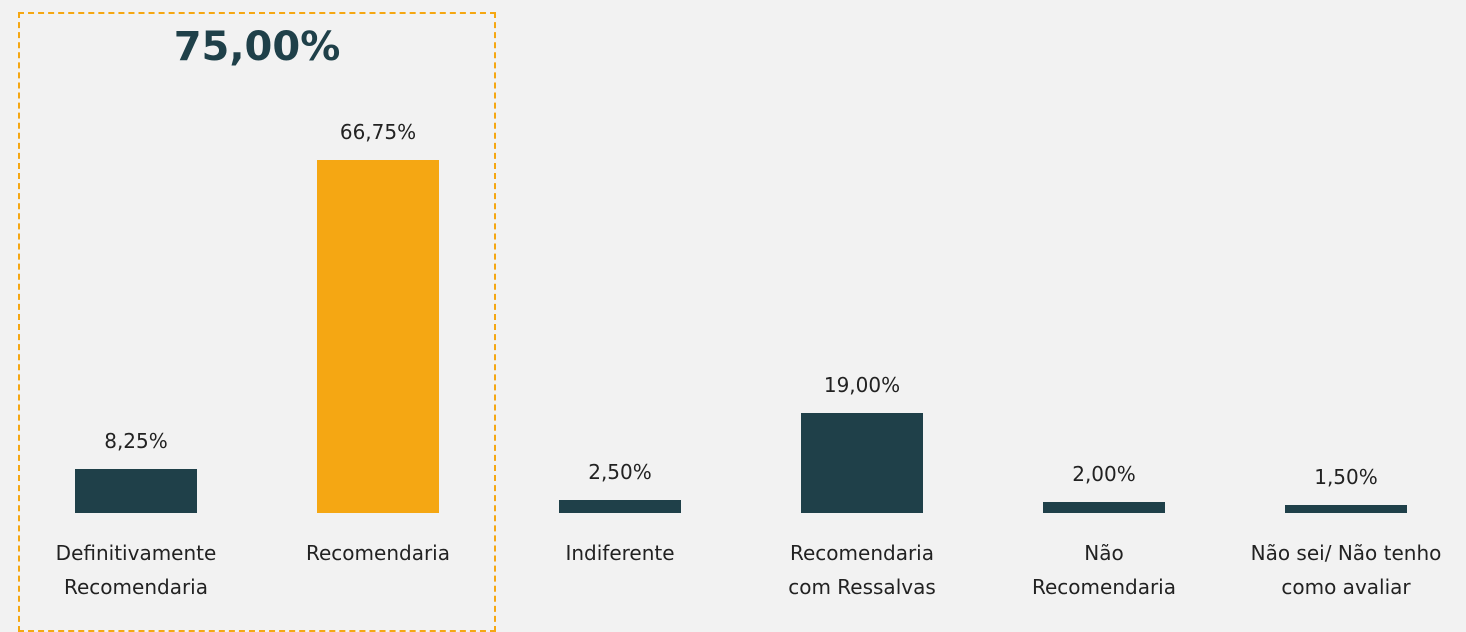  I want to click on value-label: 66,75%, so click(378, 132).